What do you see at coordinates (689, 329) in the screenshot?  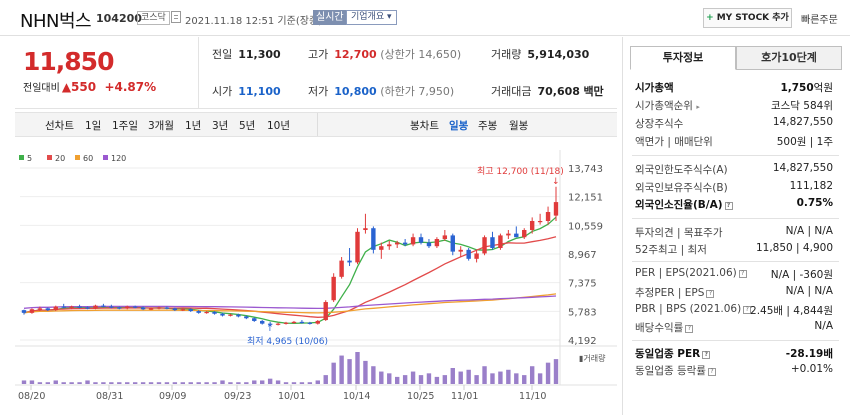 I see `help-icon: ?` at bounding box center [689, 329].